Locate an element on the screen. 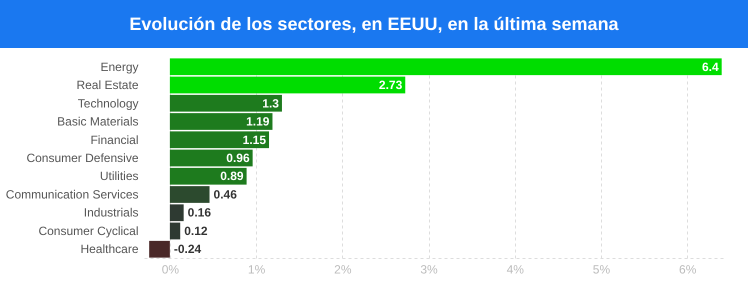 This screenshot has height=286, width=748. data-label: 1.19 is located at coordinates (258, 121).